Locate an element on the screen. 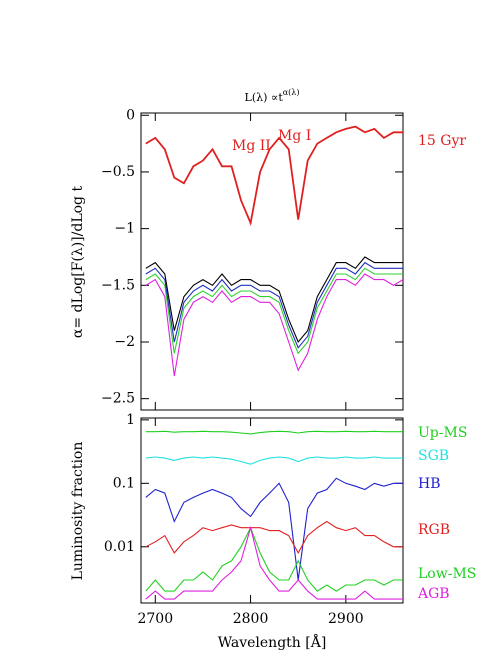 Image resolution: width=493 pixels, height=659 pixels. y-axis-label: Luminosity fraction is located at coordinates (78, 511).